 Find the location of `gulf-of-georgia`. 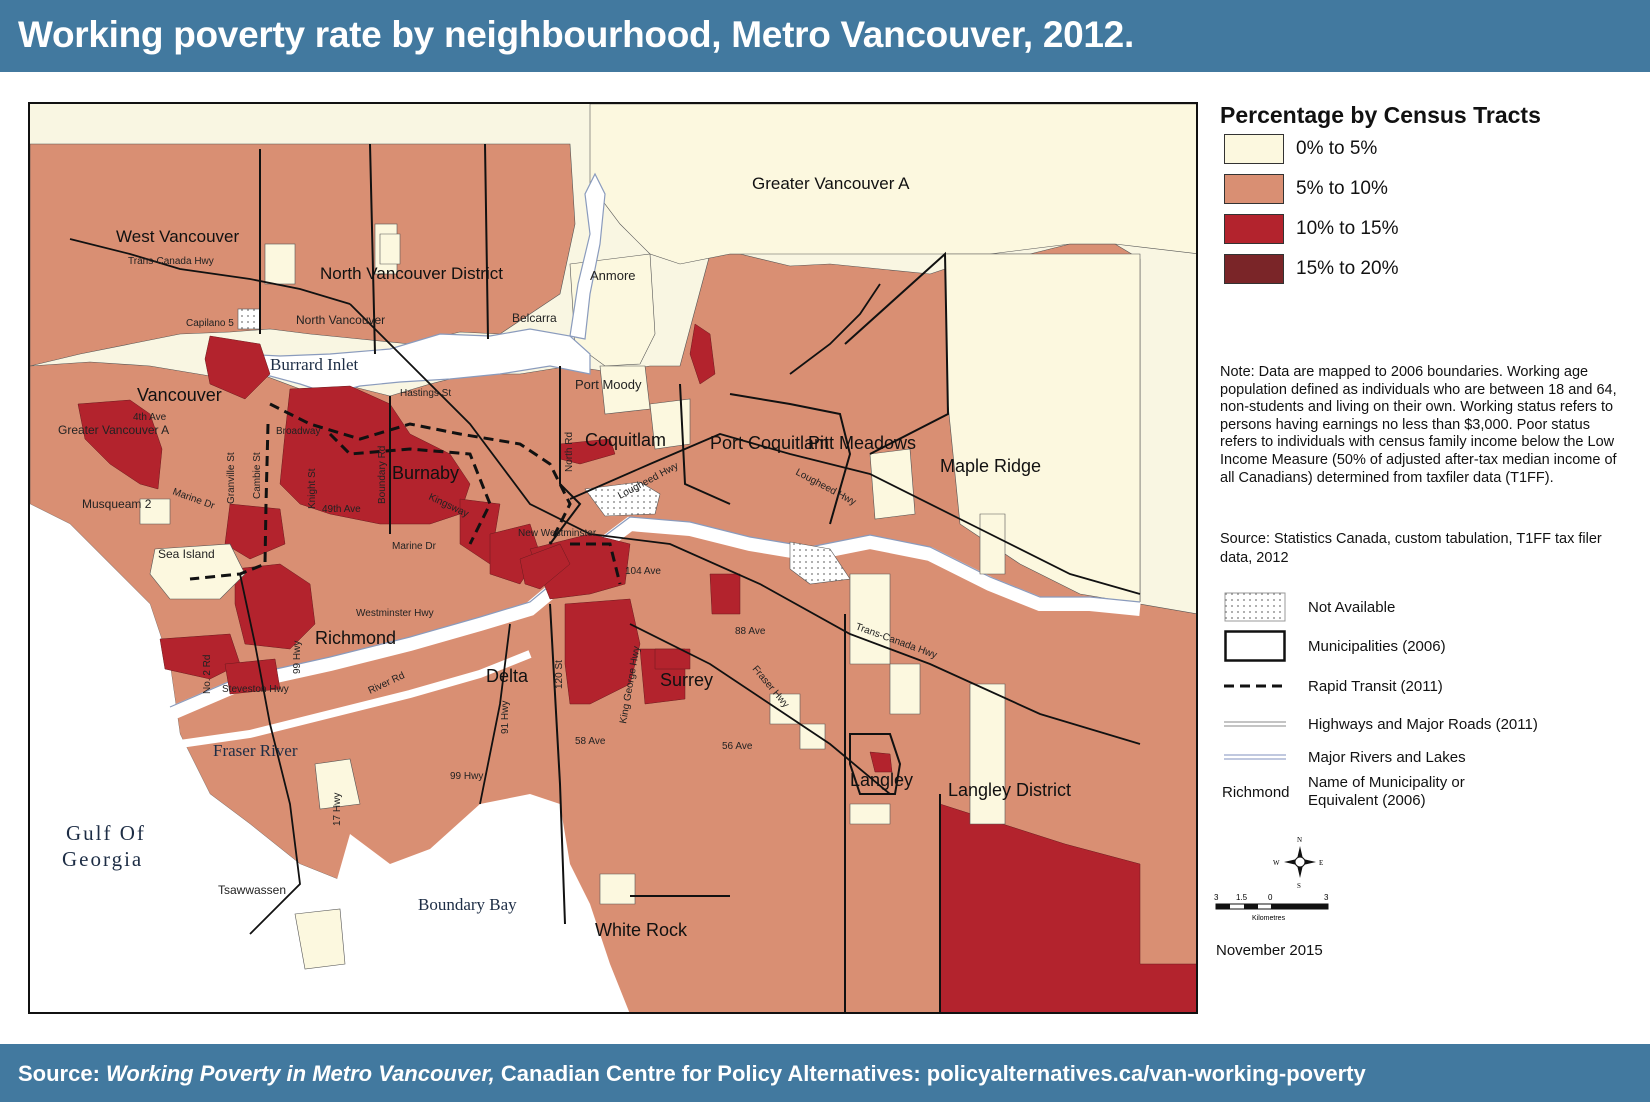

gulf-of-georgia is located at coordinates (220, 758).